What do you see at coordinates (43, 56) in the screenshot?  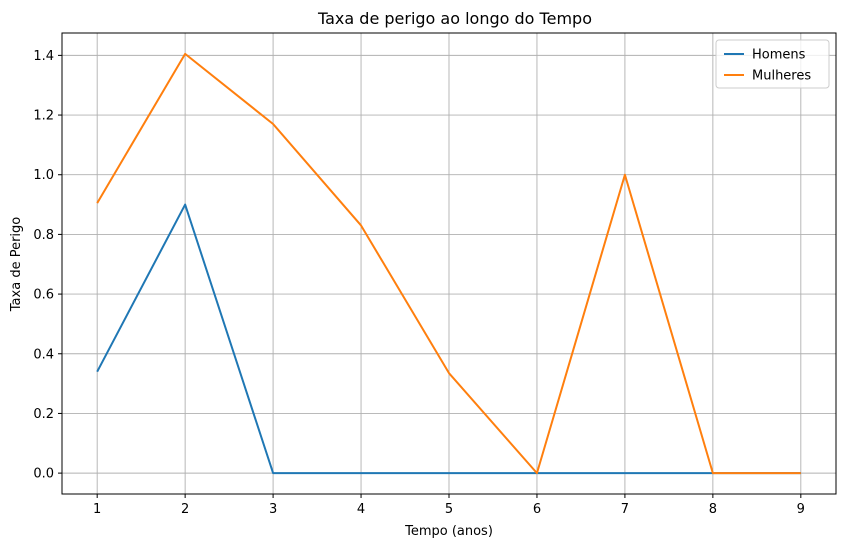 I see `y-tick-label: 1.4` at bounding box center [43, 56].